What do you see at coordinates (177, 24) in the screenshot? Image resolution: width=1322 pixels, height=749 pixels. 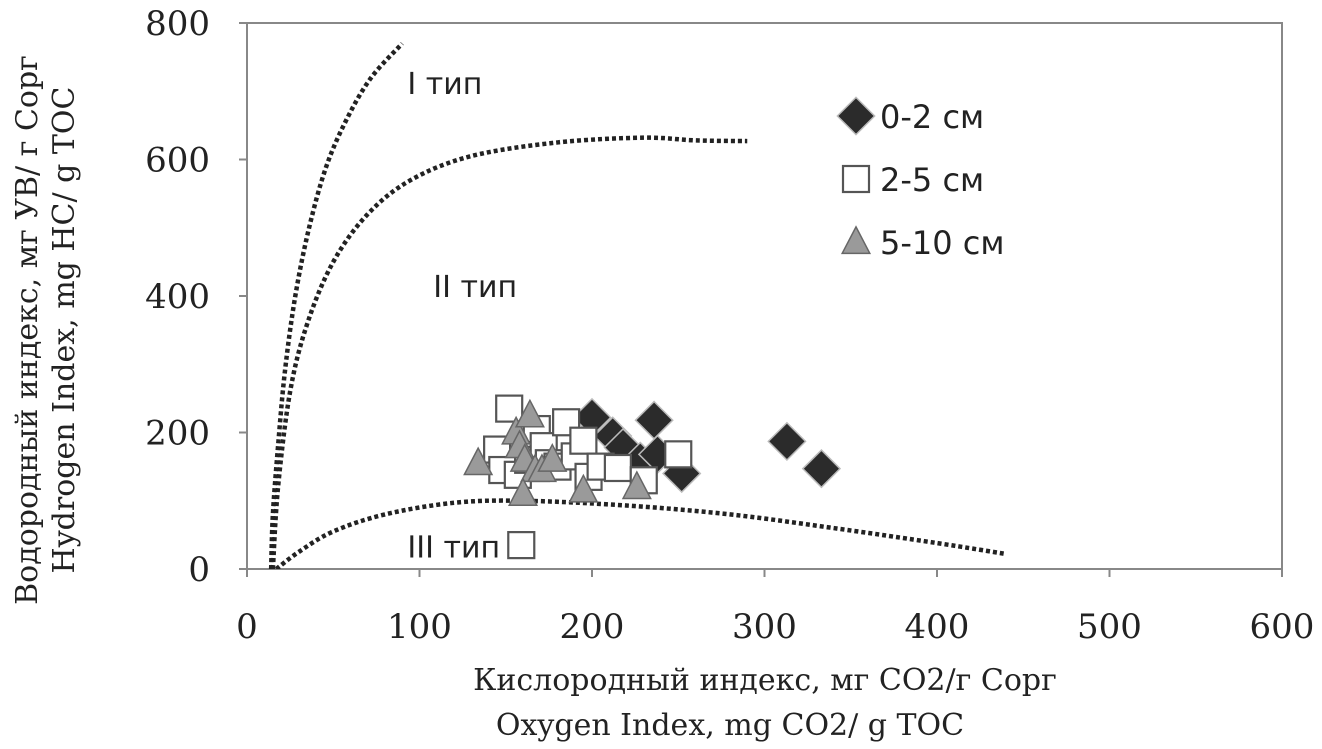 I see `y-tick-label: 800` at bounding box center [177, 24].